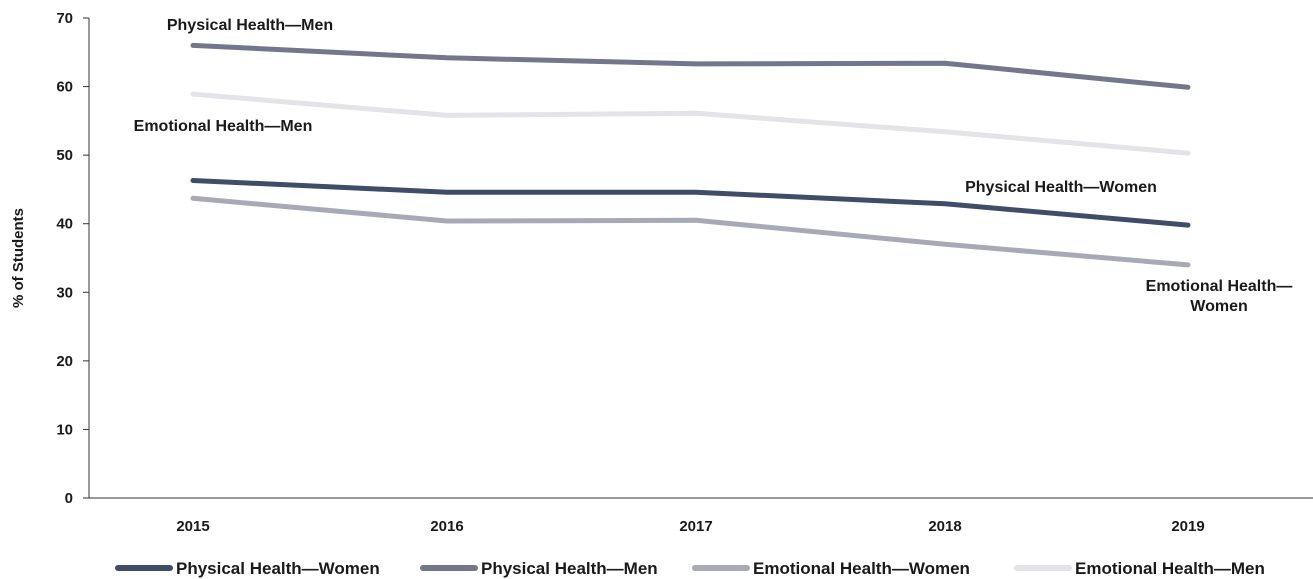 This screenshot has height=579, width=1313. I want to click on x-tick-label: 2015, so click(192, 526).